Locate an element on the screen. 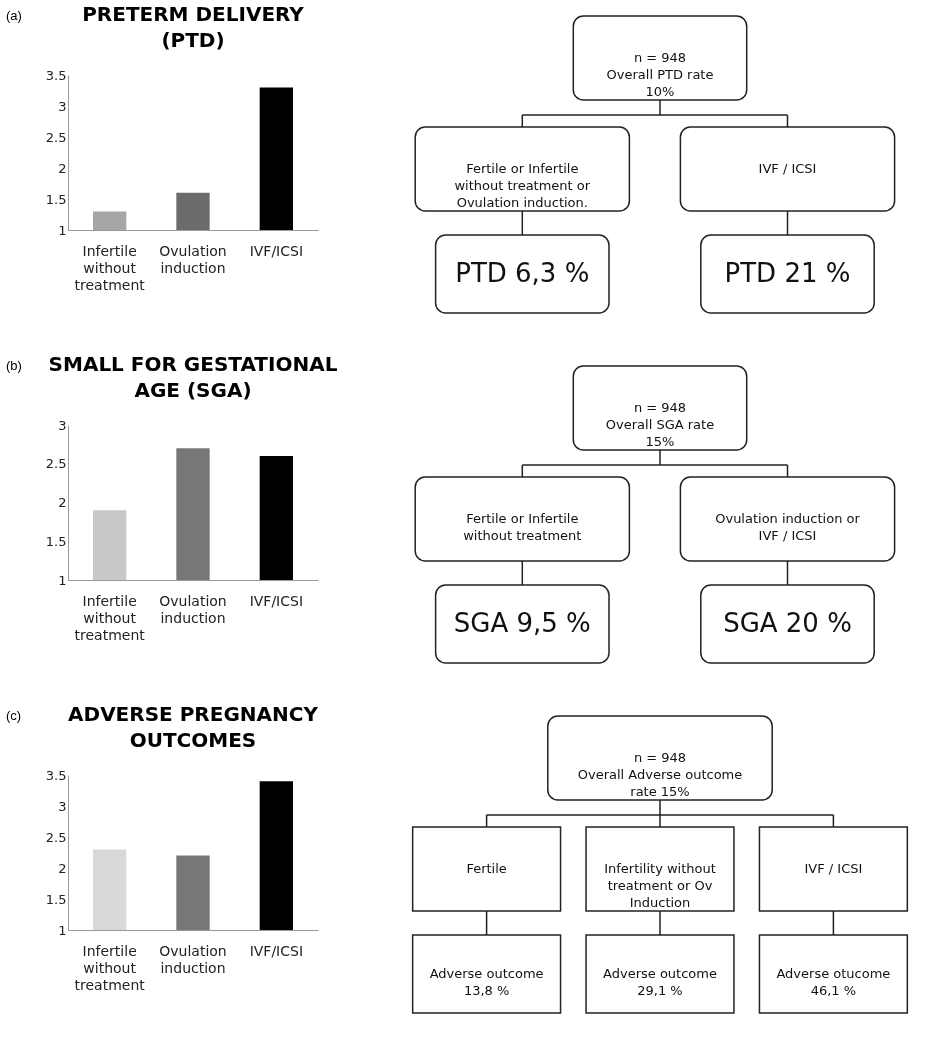 The width and height of the screenshot is (949, 1063). text: PTD 6,3 % is located at coordinates (522, 273).